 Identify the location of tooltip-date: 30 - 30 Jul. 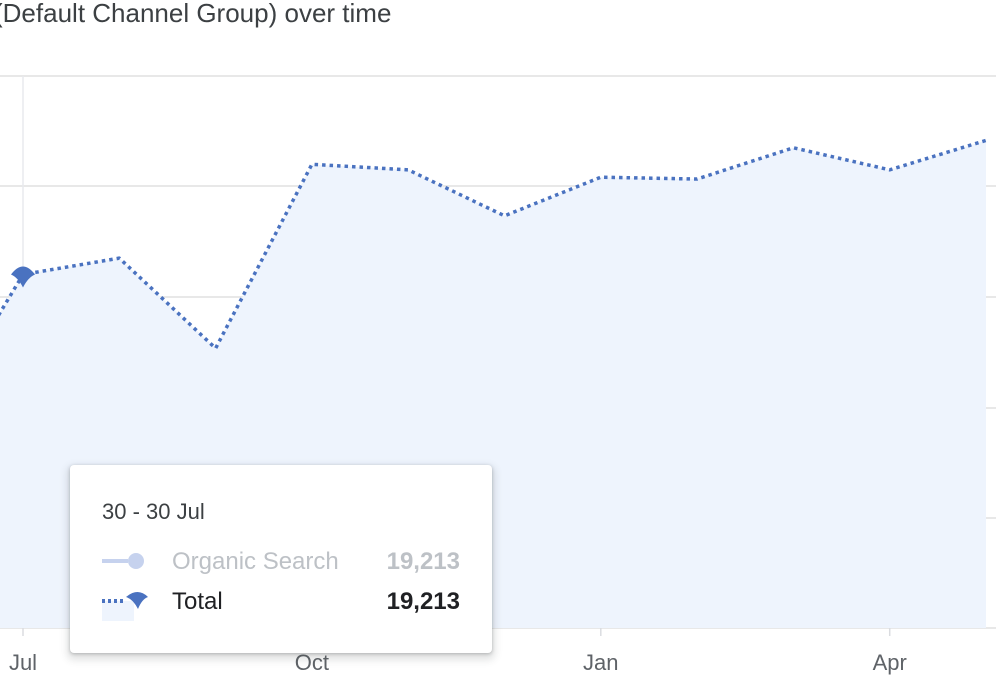
(153, 511).